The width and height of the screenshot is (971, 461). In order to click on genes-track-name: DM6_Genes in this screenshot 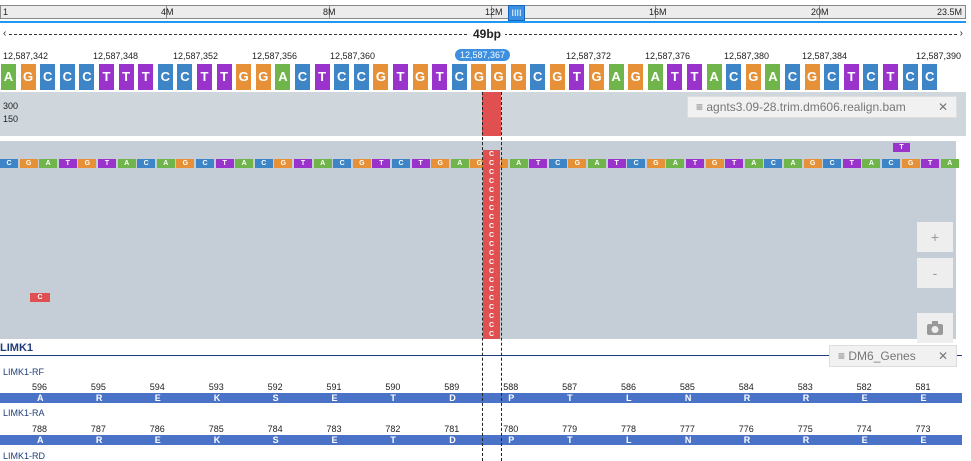, I will do `click(882, 356)`.